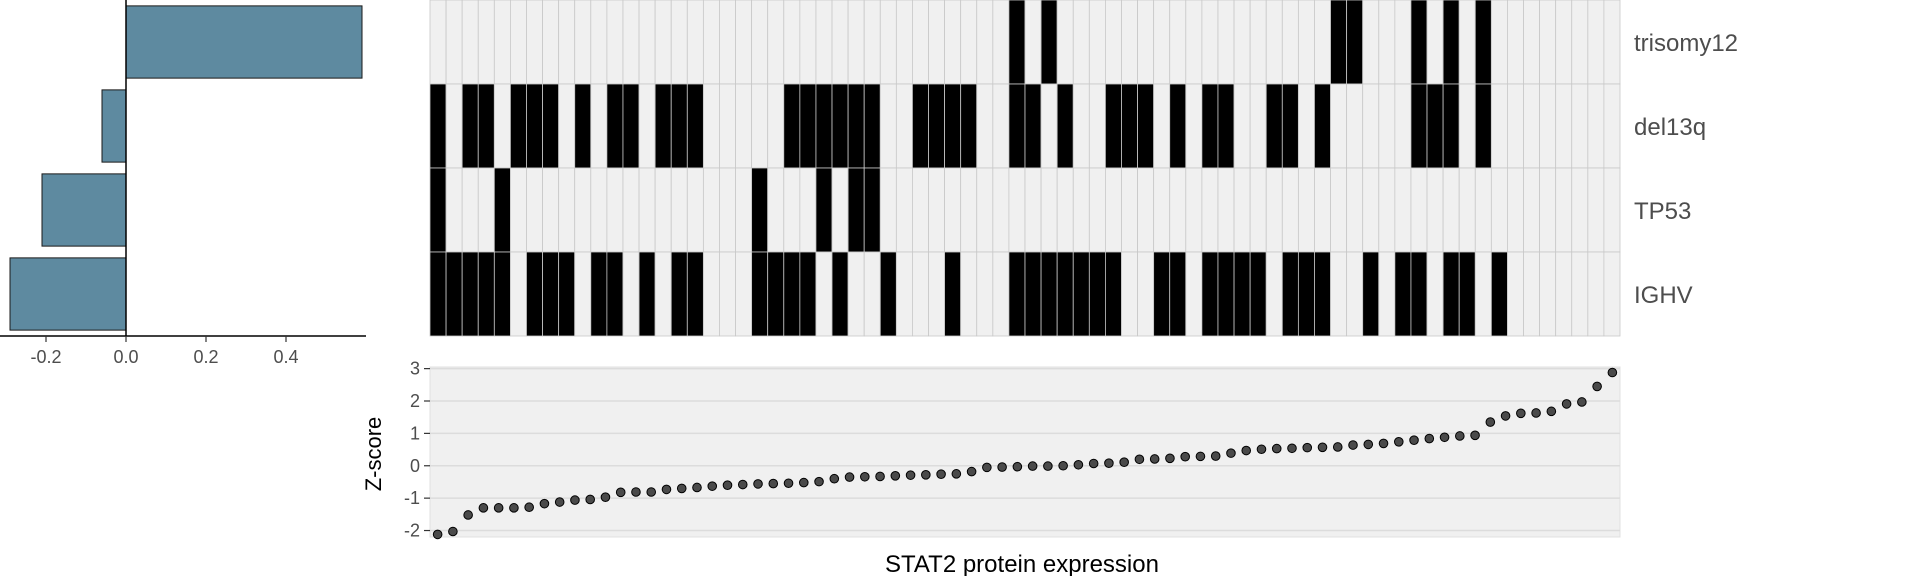 The image size is (1920, 576). I want to click on scatter-y-tick-label: 2, so click(415, 401).